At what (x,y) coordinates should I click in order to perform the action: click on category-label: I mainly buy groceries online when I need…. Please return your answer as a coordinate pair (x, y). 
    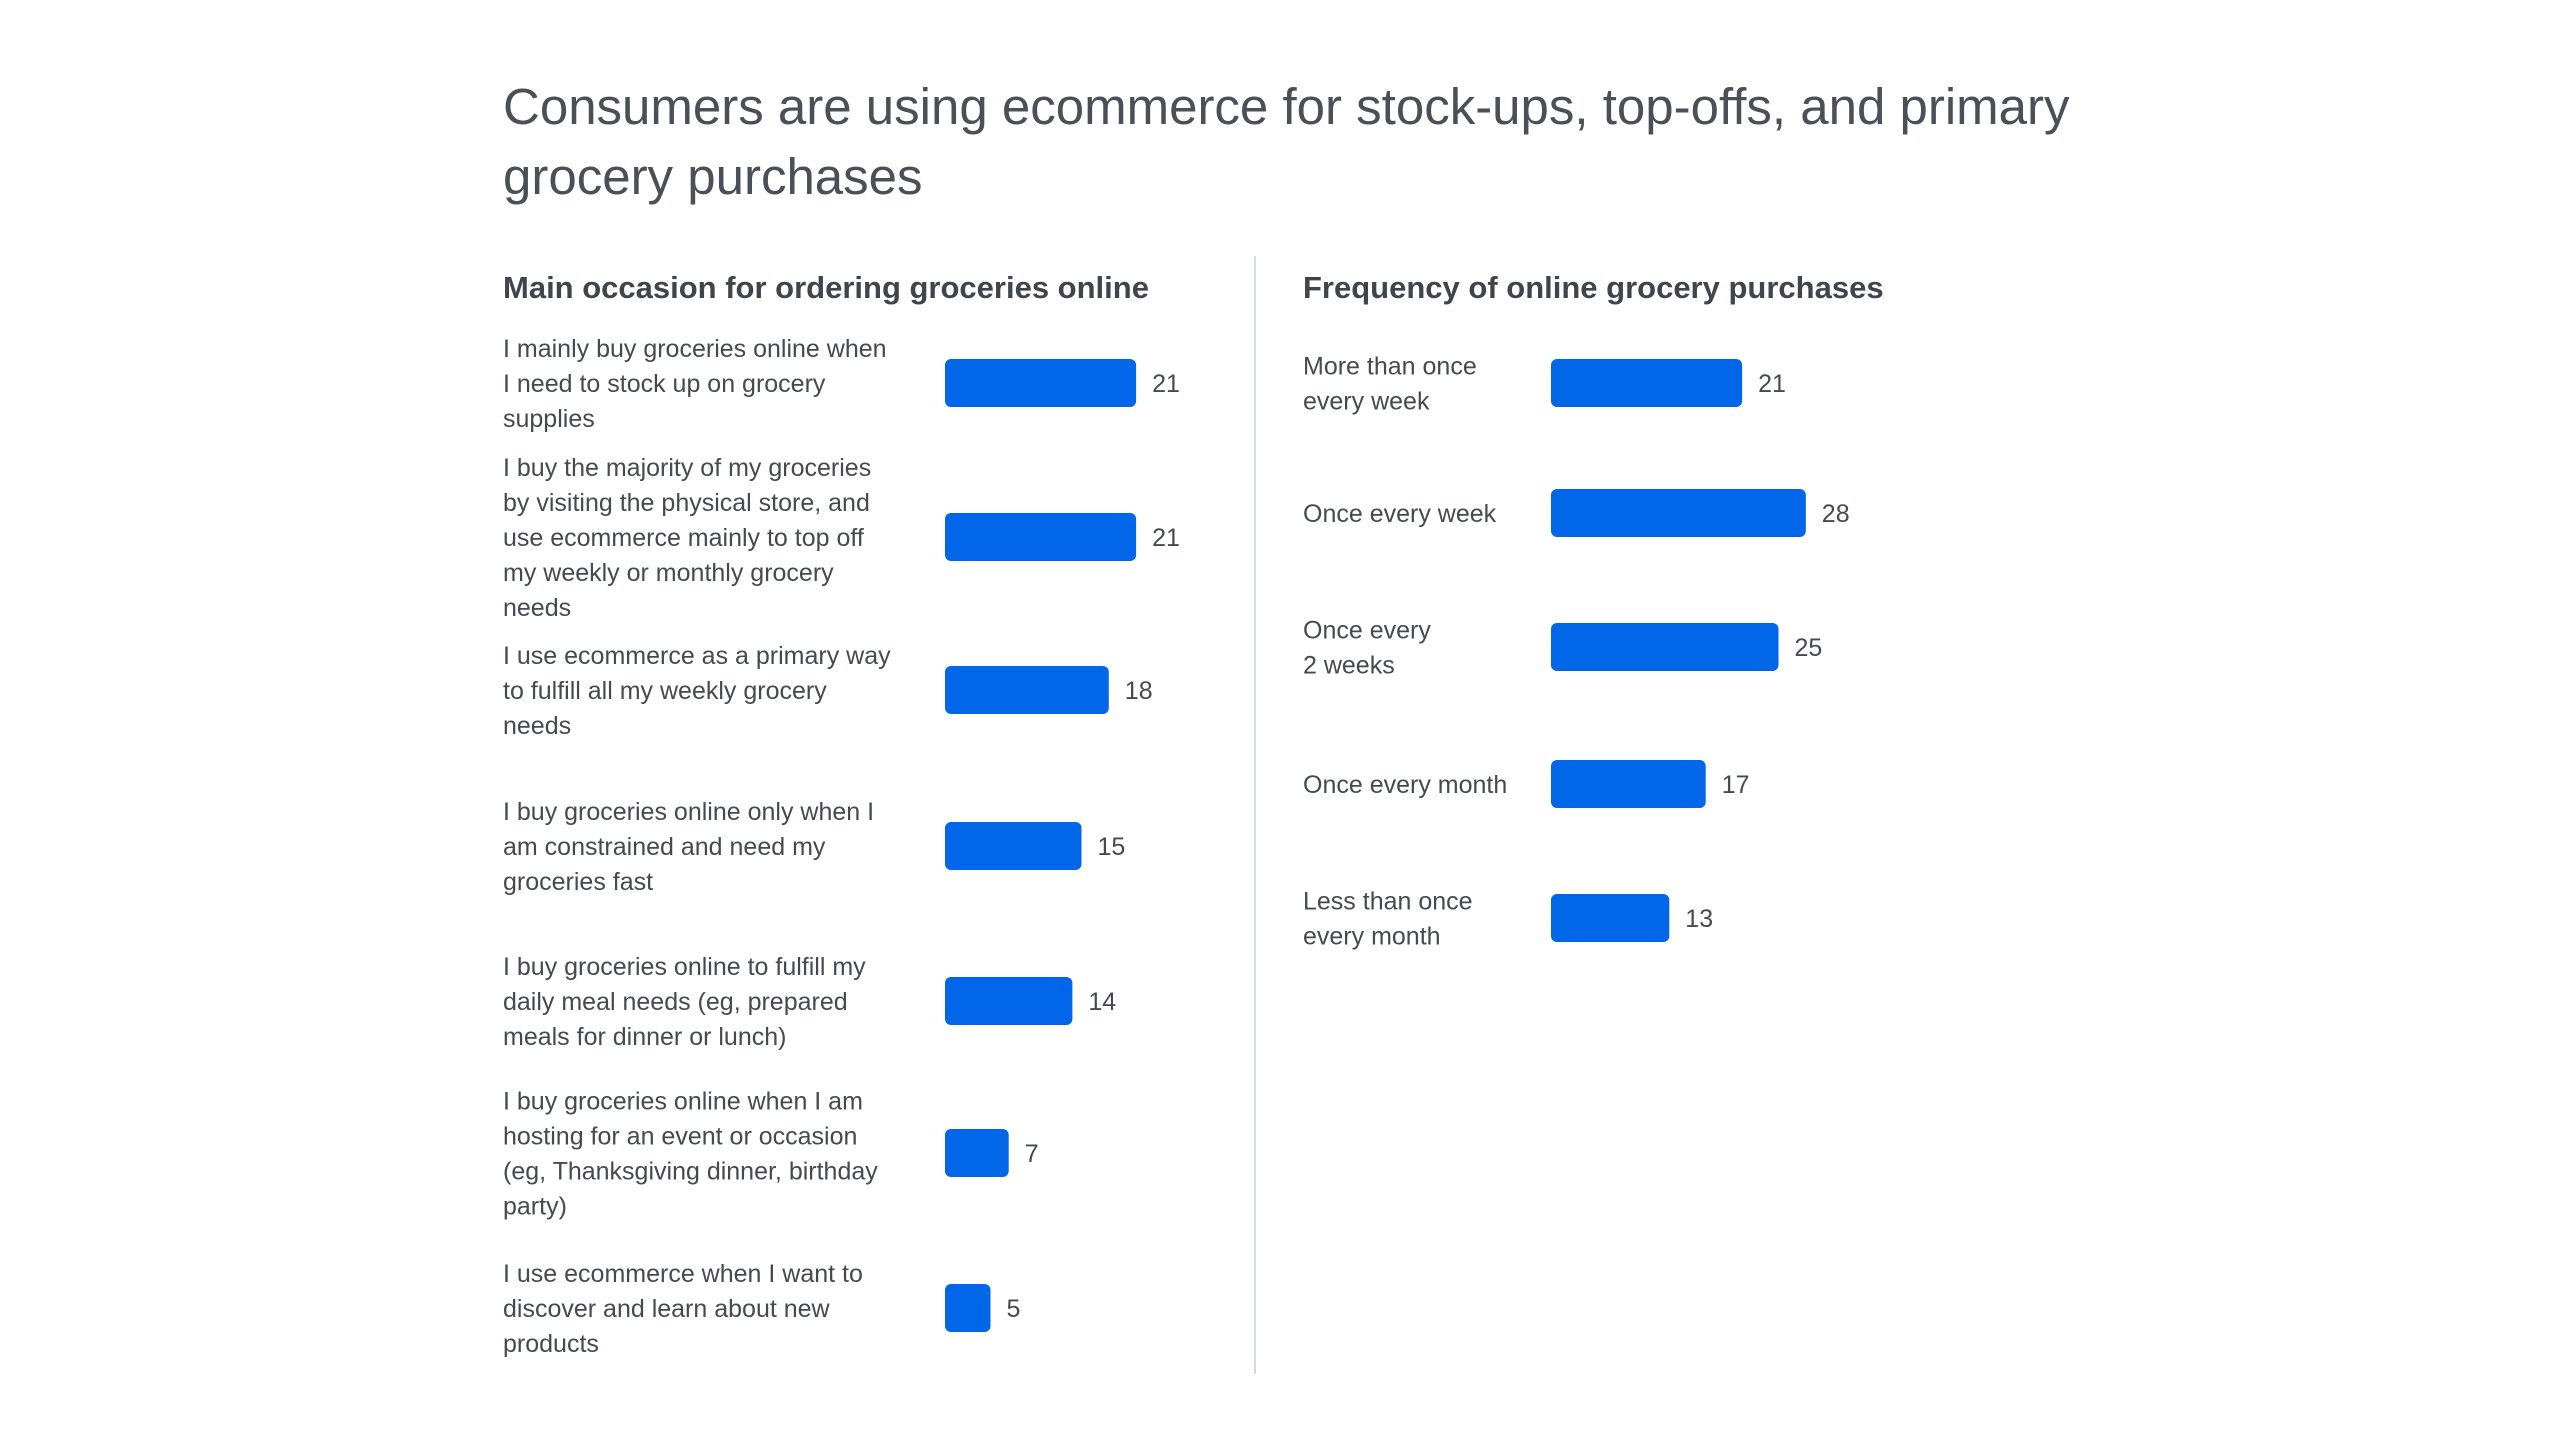
    Looking at the image, I should click on (695, 384).